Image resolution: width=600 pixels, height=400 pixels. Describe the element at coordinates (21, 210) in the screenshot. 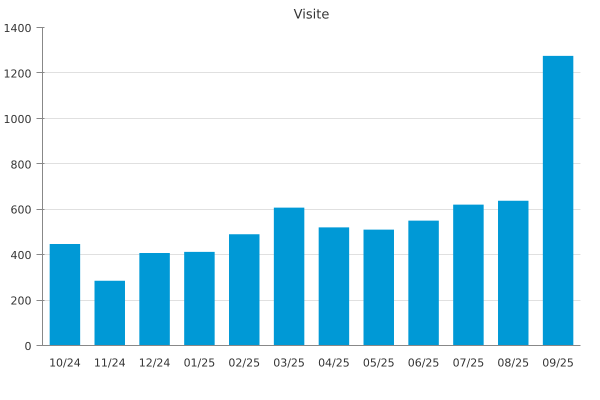

I see `y-tick-label: 600` at that location.